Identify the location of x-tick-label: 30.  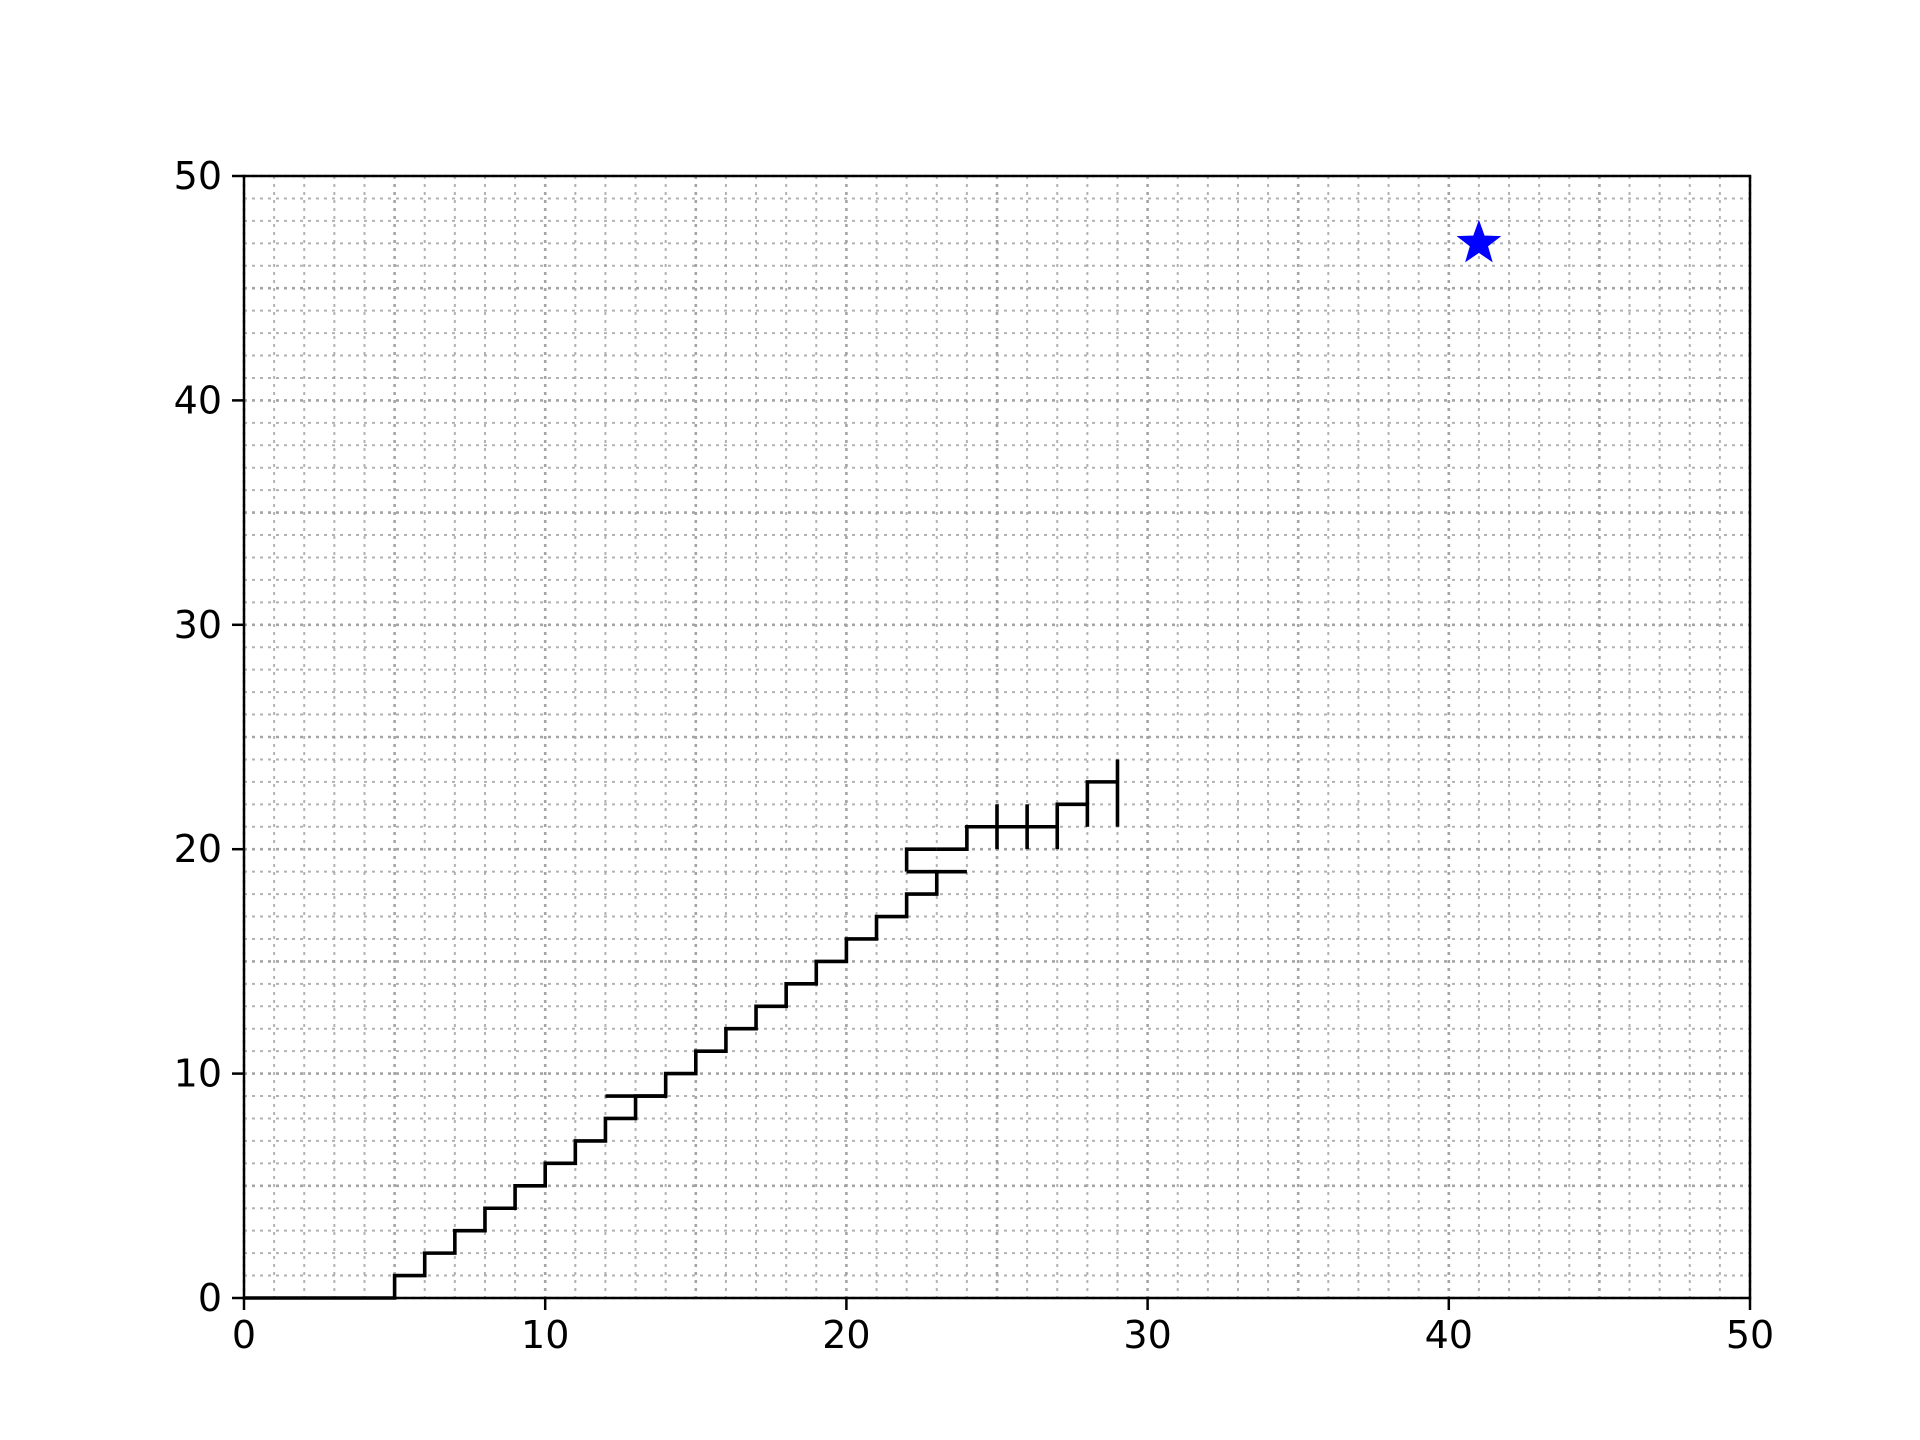
(1147, 1335).